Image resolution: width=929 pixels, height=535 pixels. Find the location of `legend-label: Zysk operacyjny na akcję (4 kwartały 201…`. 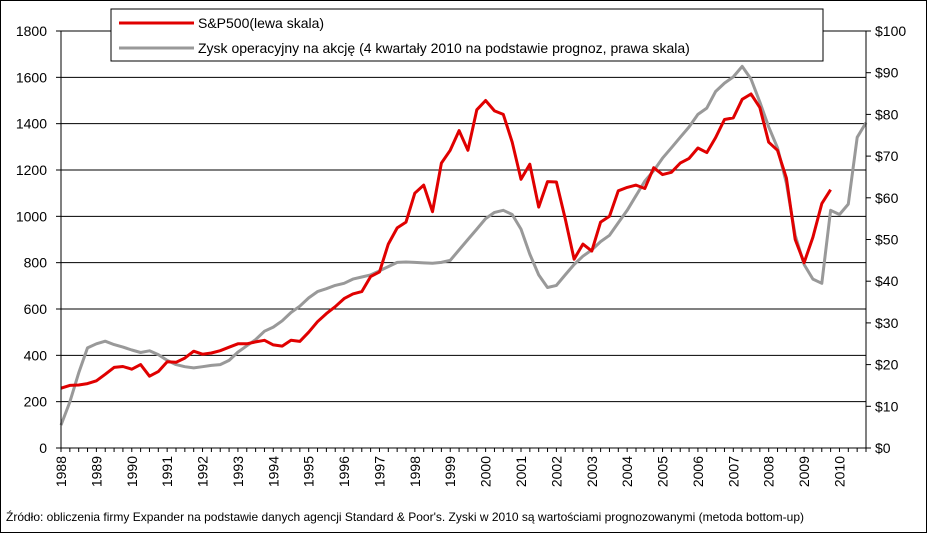

legend-label: Zysk operacyjny na akcję (4 kwartały 201… is located at coordinates (444, 48).